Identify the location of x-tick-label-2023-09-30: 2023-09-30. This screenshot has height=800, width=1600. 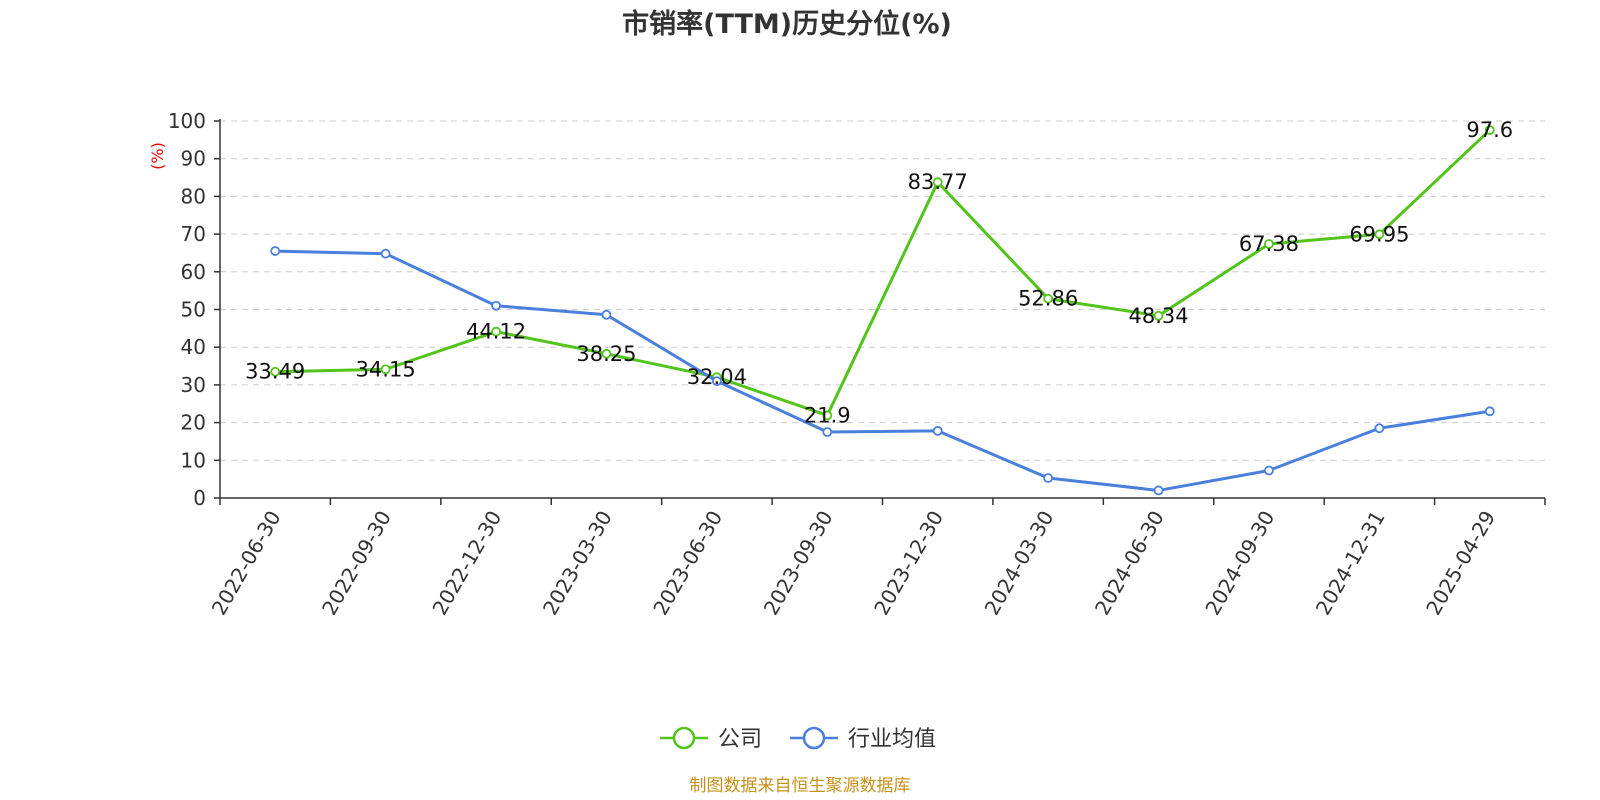
(798, 563).